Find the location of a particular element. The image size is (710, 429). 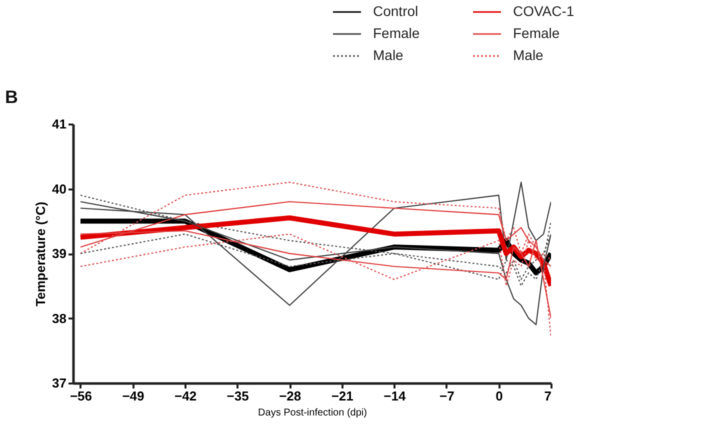

y-tick-label: 38 is located at coordinates (59, 318).